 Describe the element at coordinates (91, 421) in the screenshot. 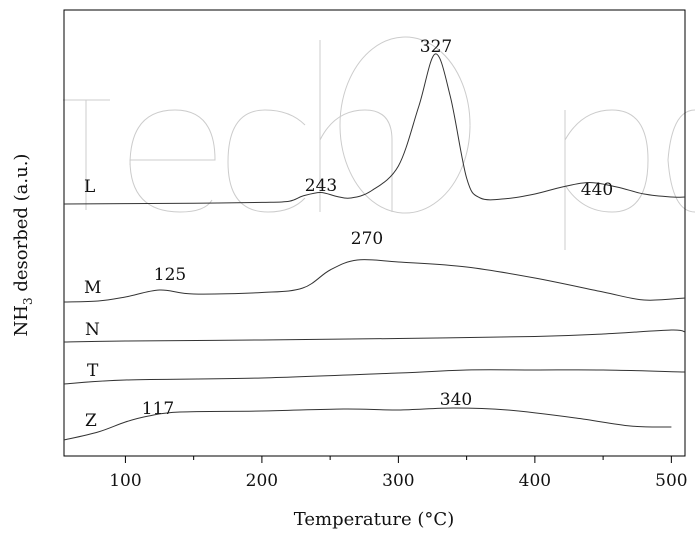

I see `series-label-z: Z` at that location.